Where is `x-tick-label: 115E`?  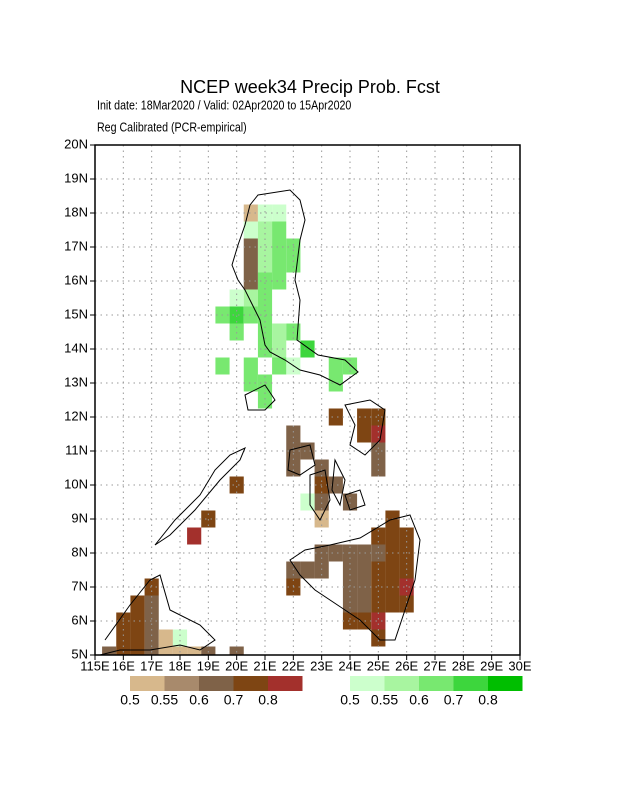
x-tick-label: 115E is located at coordinates (95, 665).